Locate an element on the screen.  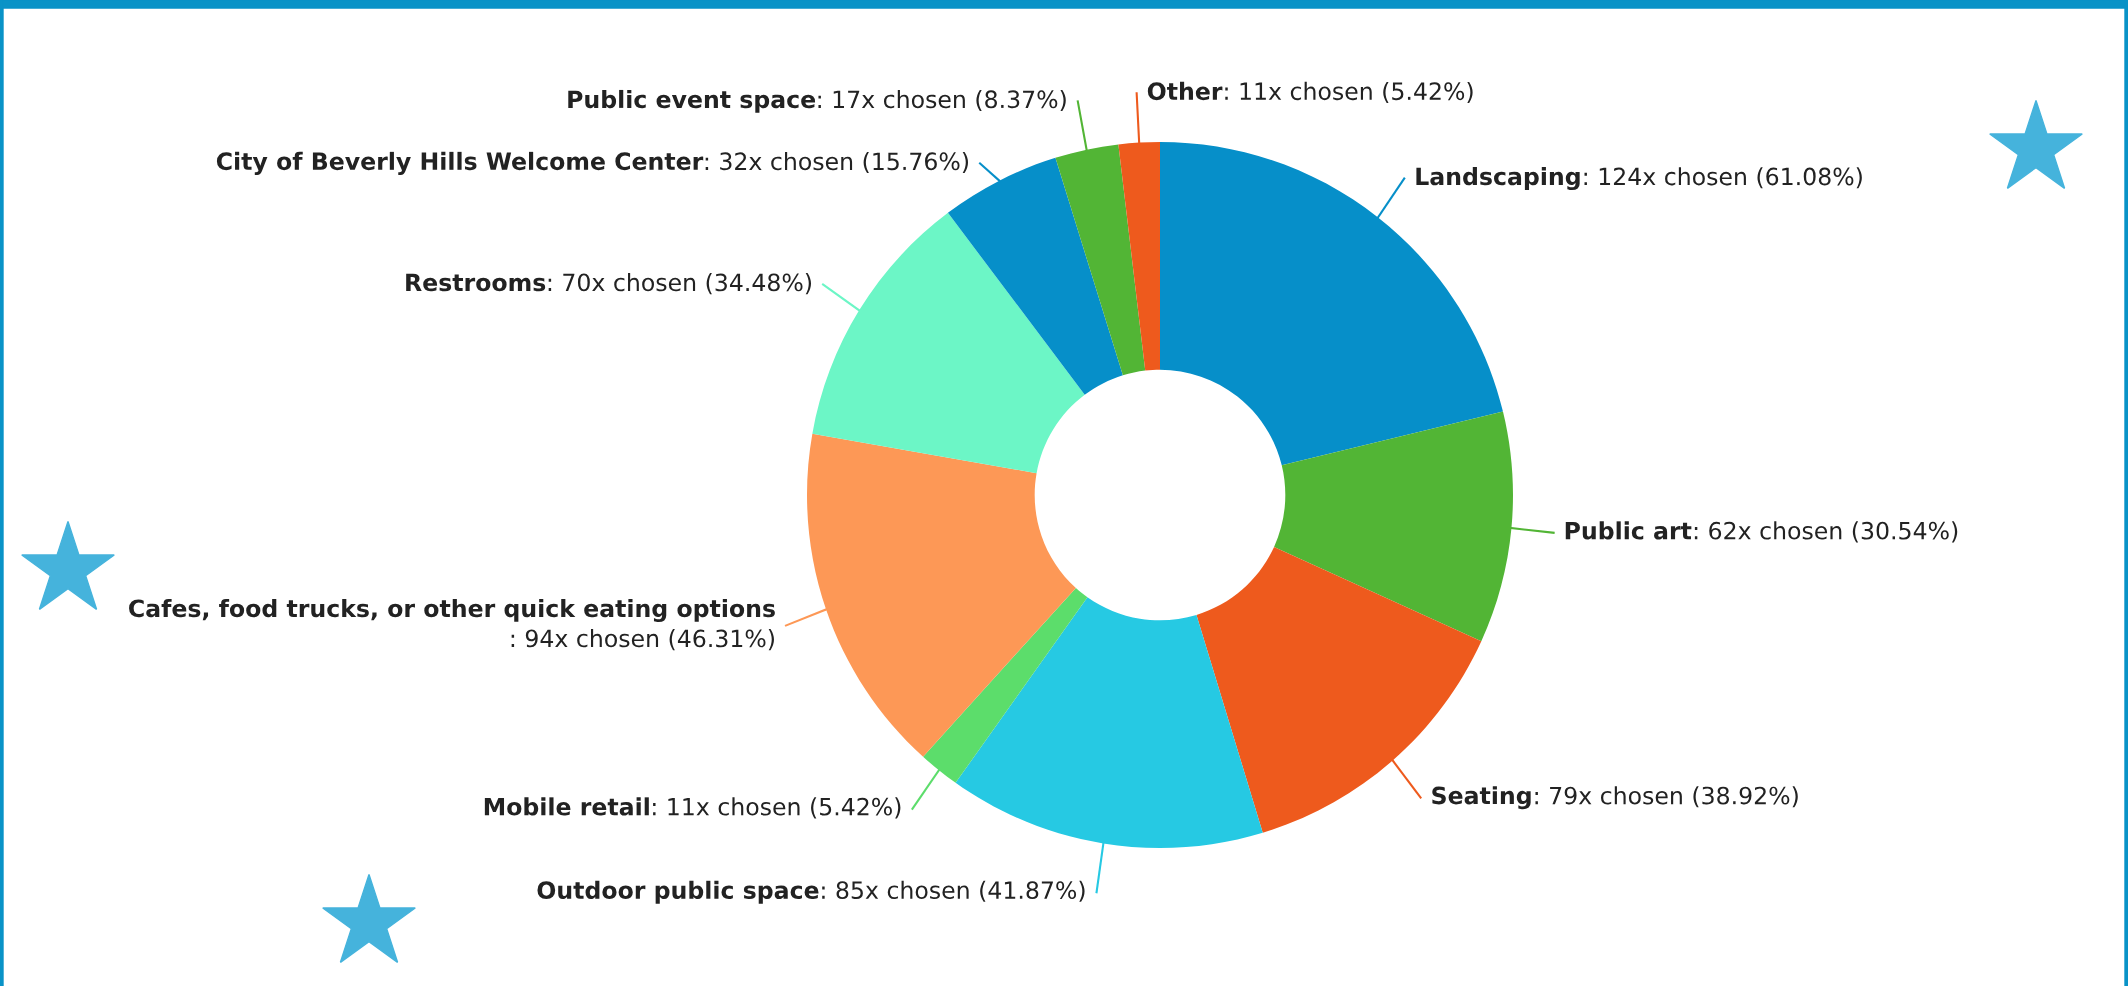
data-label: : 17x chosen (8.37%) is located at coordinates (942, 100).